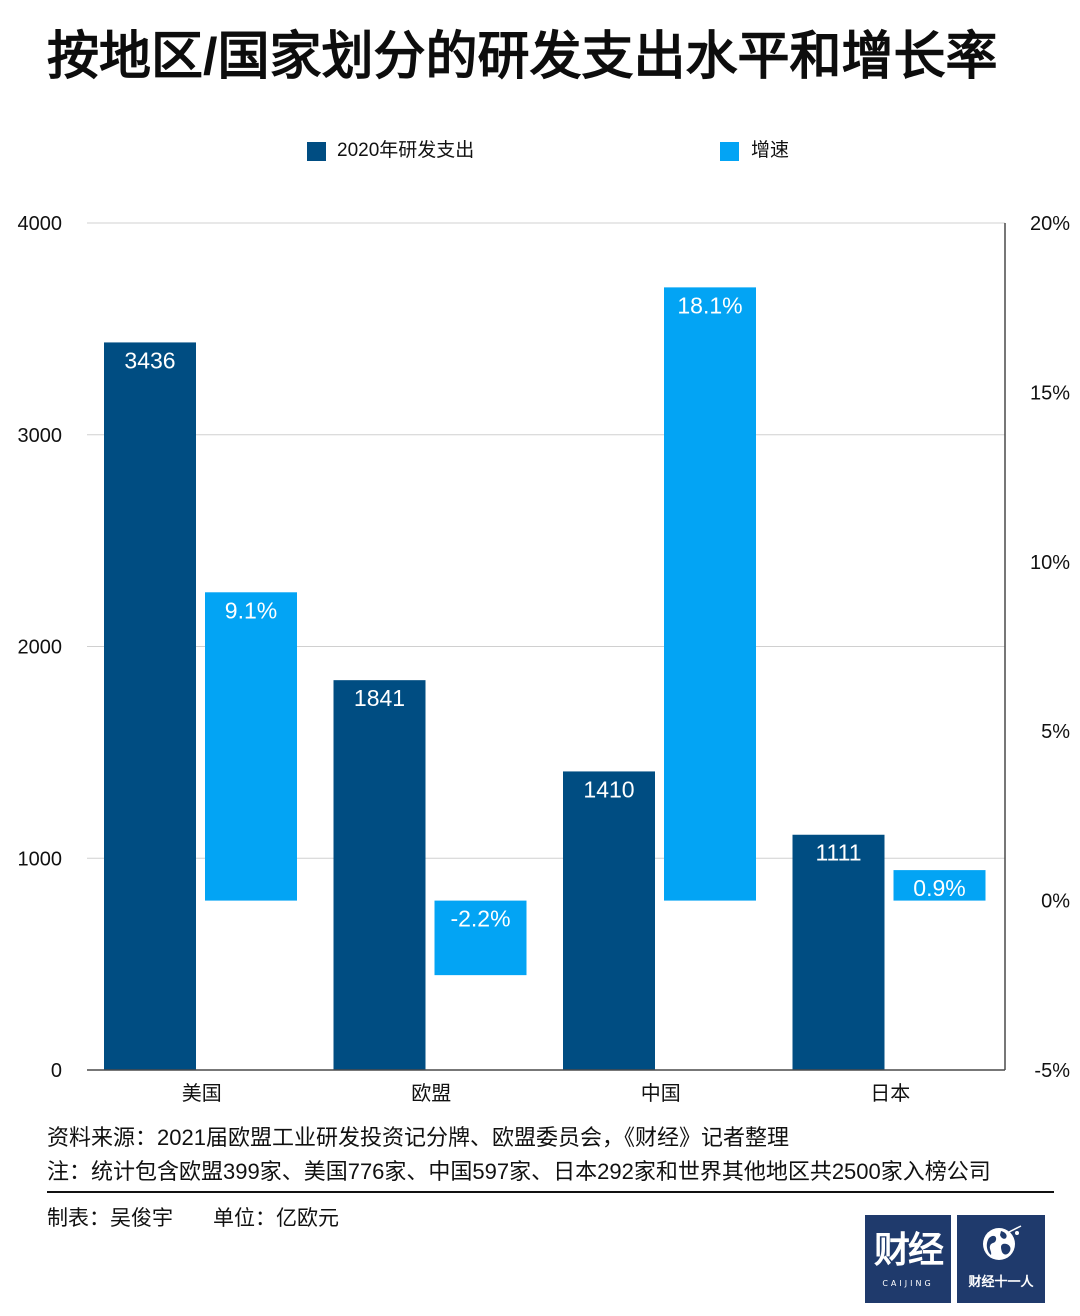  What do you see at coordinates (40, 224) in the screenshot?
I see `y-left-tick-label: 4000` at bounding box center [40, 224].